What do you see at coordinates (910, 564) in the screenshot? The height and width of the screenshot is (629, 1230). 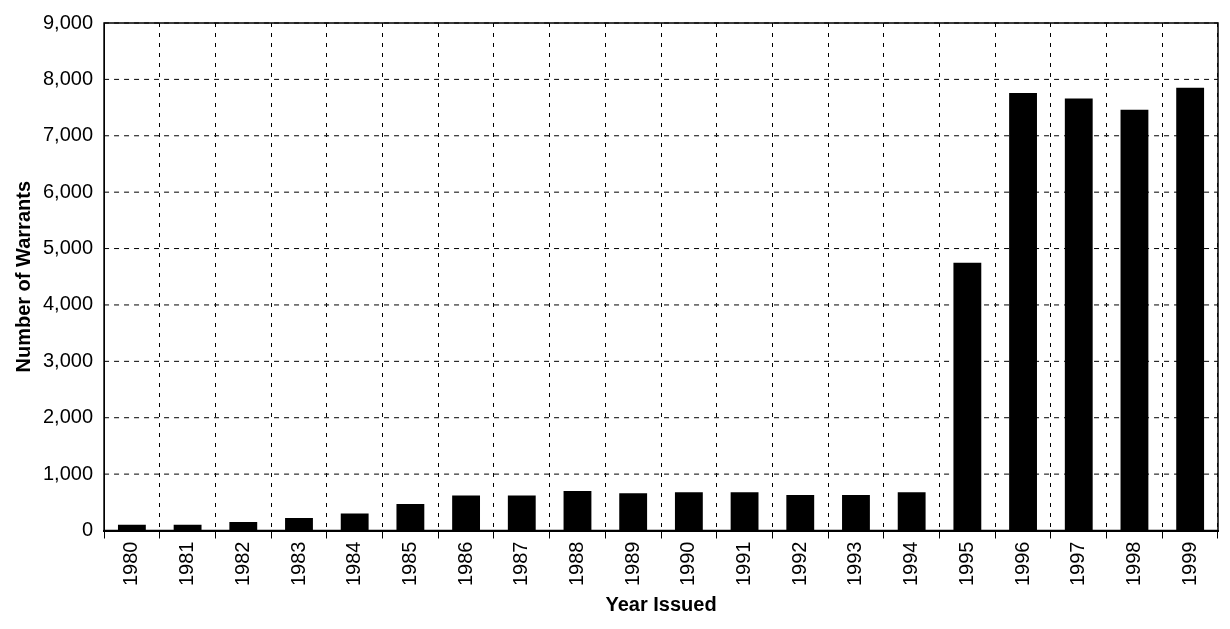 I see `x-tick-label: 1994` at bounding box center [910, 564].